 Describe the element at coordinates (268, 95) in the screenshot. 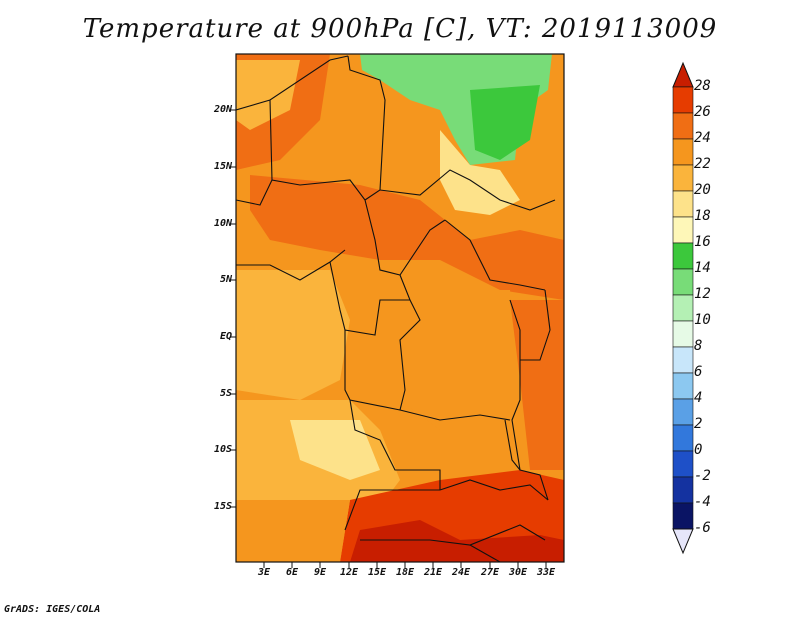

I see `field-region-nw-cool` at that location.